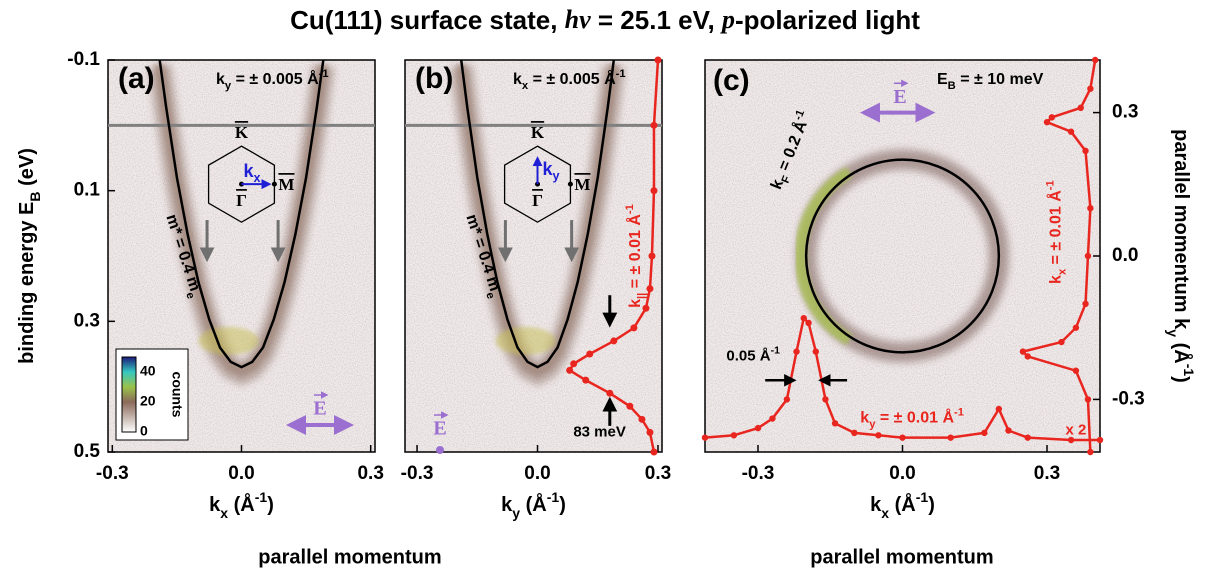  What do you see at coordinates (242, 132) in the screenshot?
I see `bz-label: K` at bounding box center [242, 132].